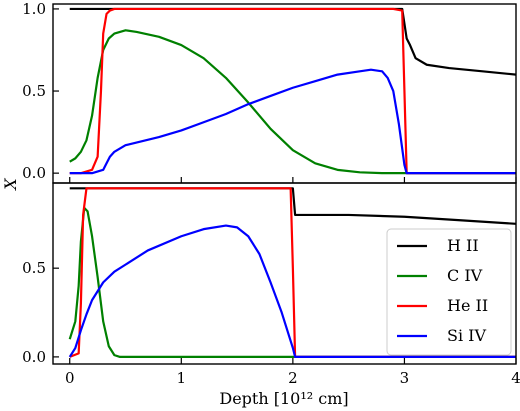 The height and width of the screenshot is (411, 520). What do you see at coordinates (405, 378) in the screenshot?
I see `x-tick-label: 3` at bounding box center [405, 378].